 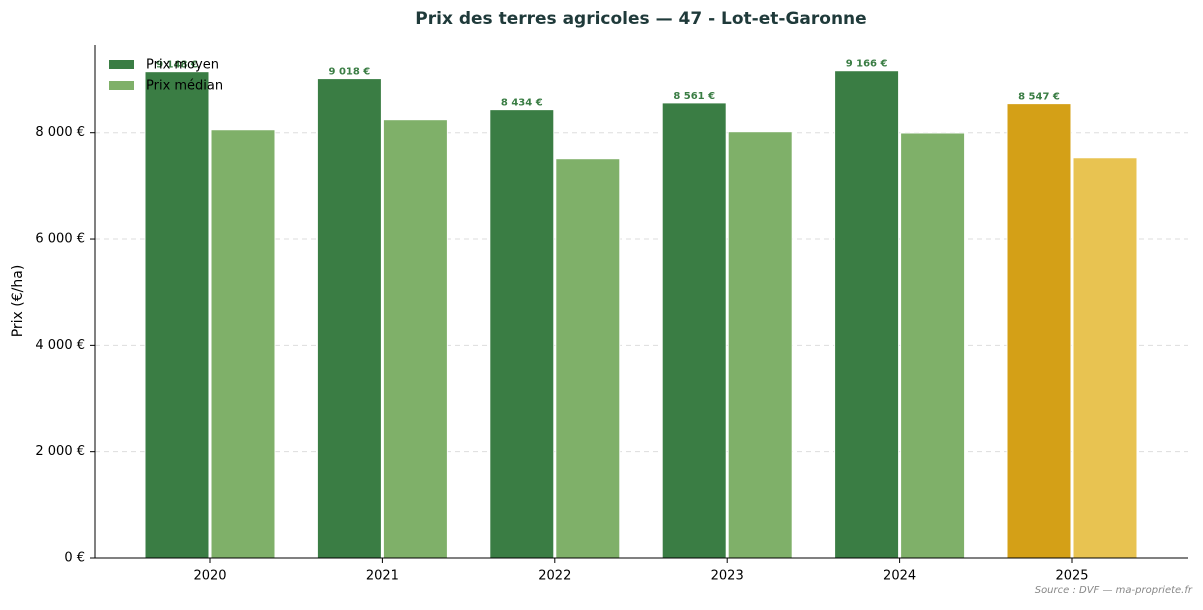 I want to click on value-label: 9 148 €, so click(x=177, y=65).